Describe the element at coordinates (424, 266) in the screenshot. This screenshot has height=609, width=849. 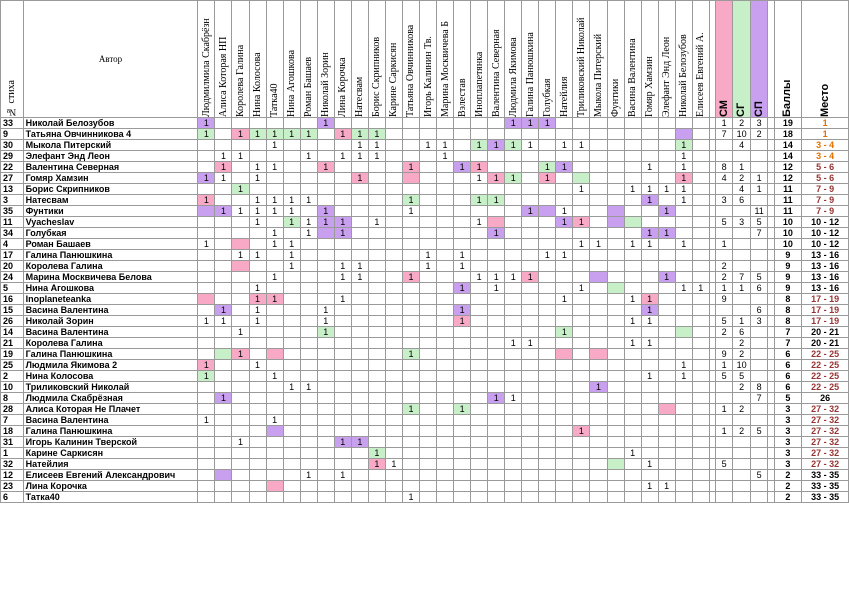
I see `table-row: 20 Королева Галина 1 1 1 1 1 2 9 13 - 16` at that location.